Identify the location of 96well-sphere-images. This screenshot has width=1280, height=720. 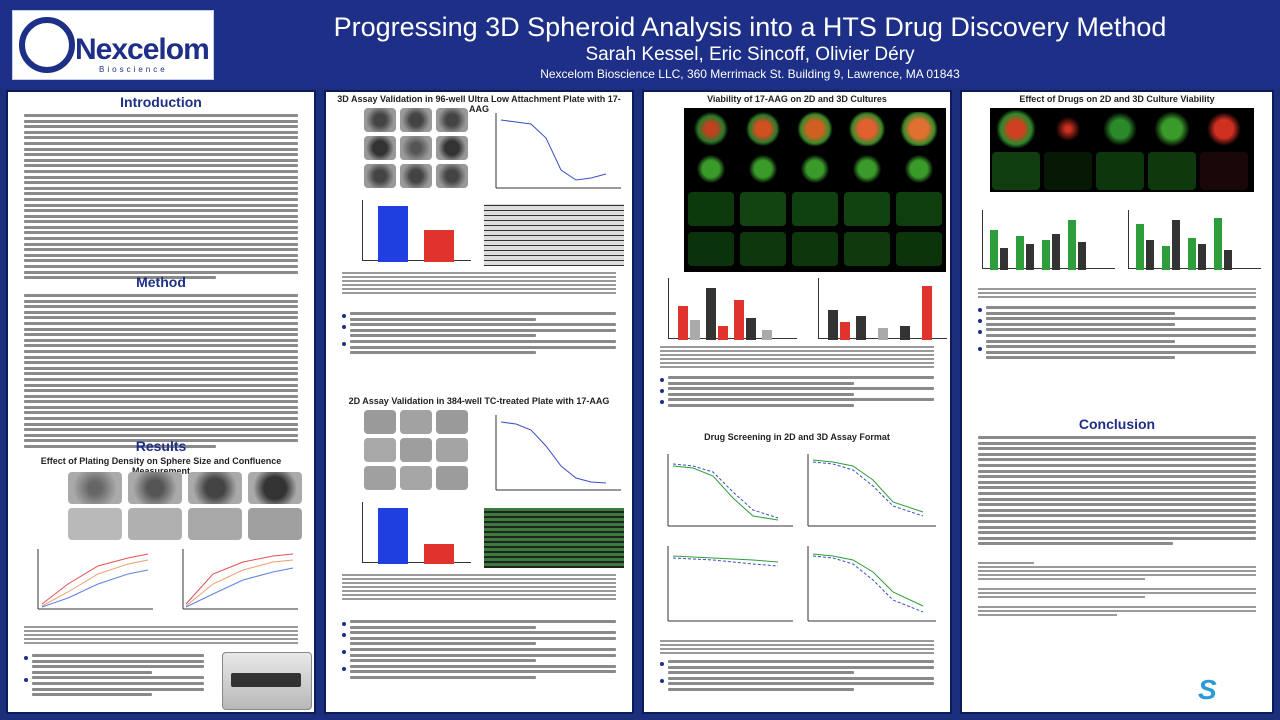
(418, 149).